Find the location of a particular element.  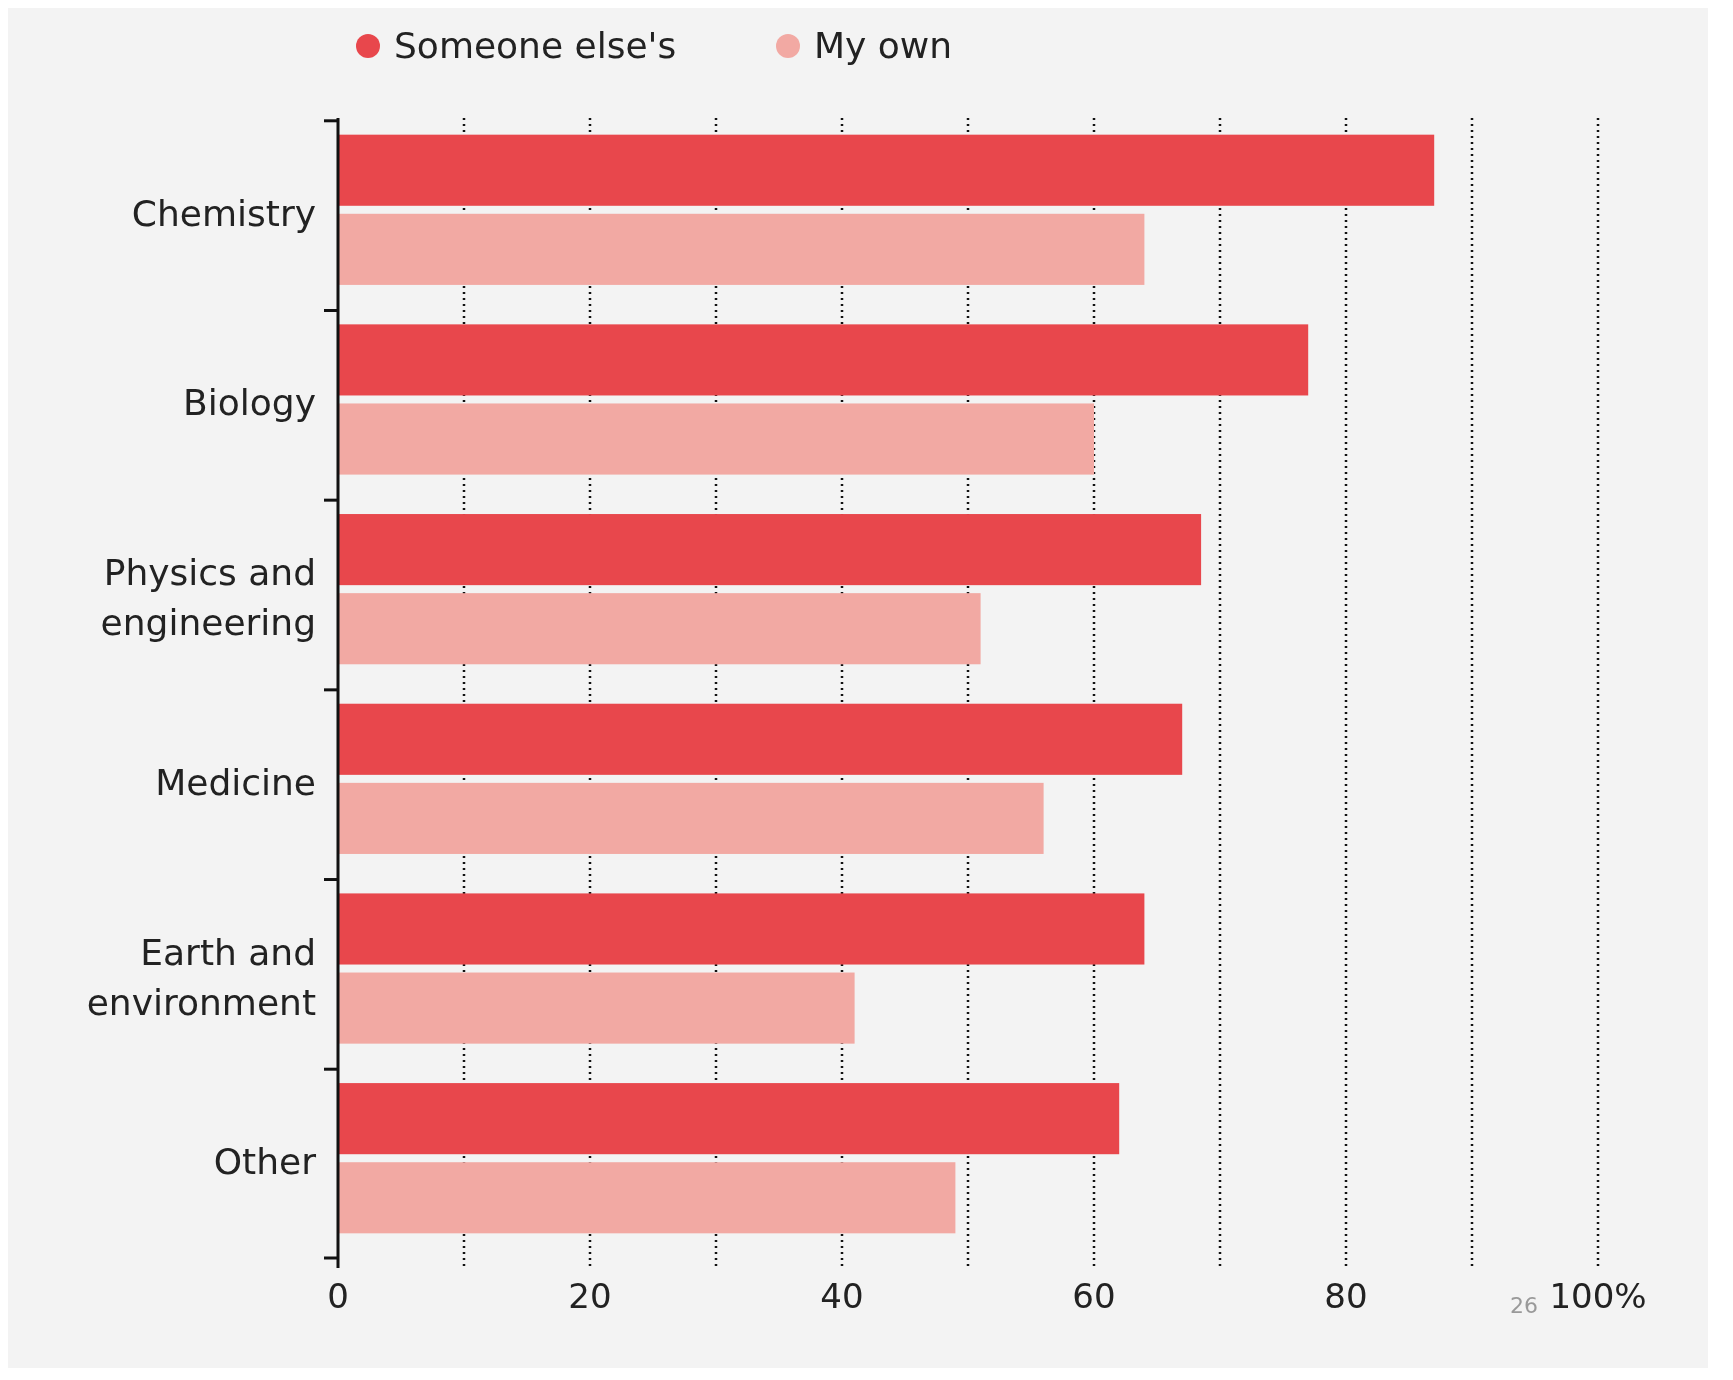

x-tick-label: 80 is located at coordinates (1346, 1296).